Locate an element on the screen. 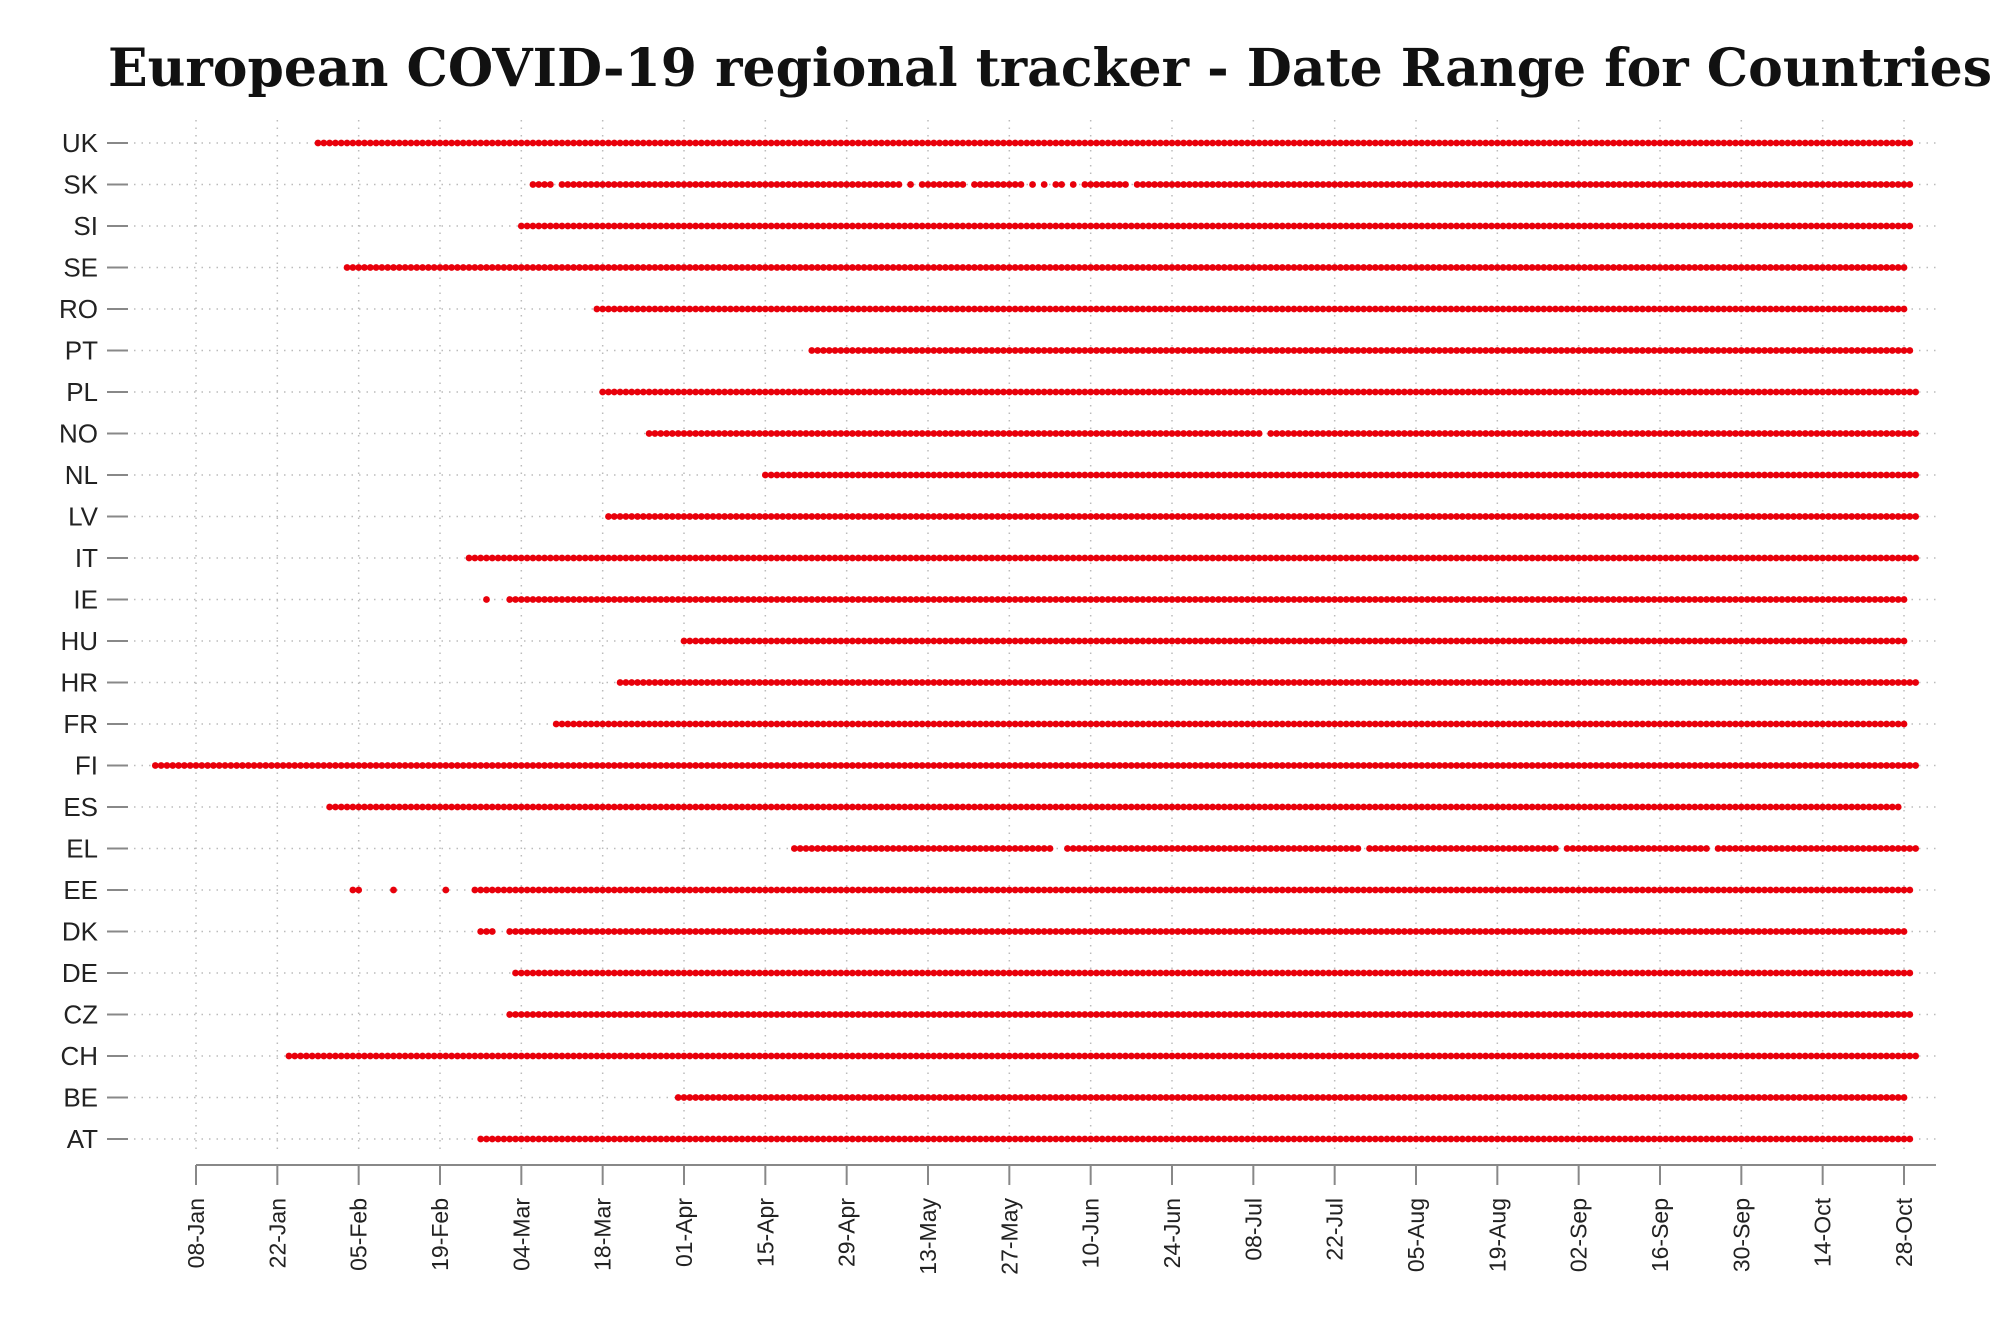 Image resolution: width=2000 pixels, height=1333 pixels. y-tick-label: CH is located at coordinates (79, 1056).